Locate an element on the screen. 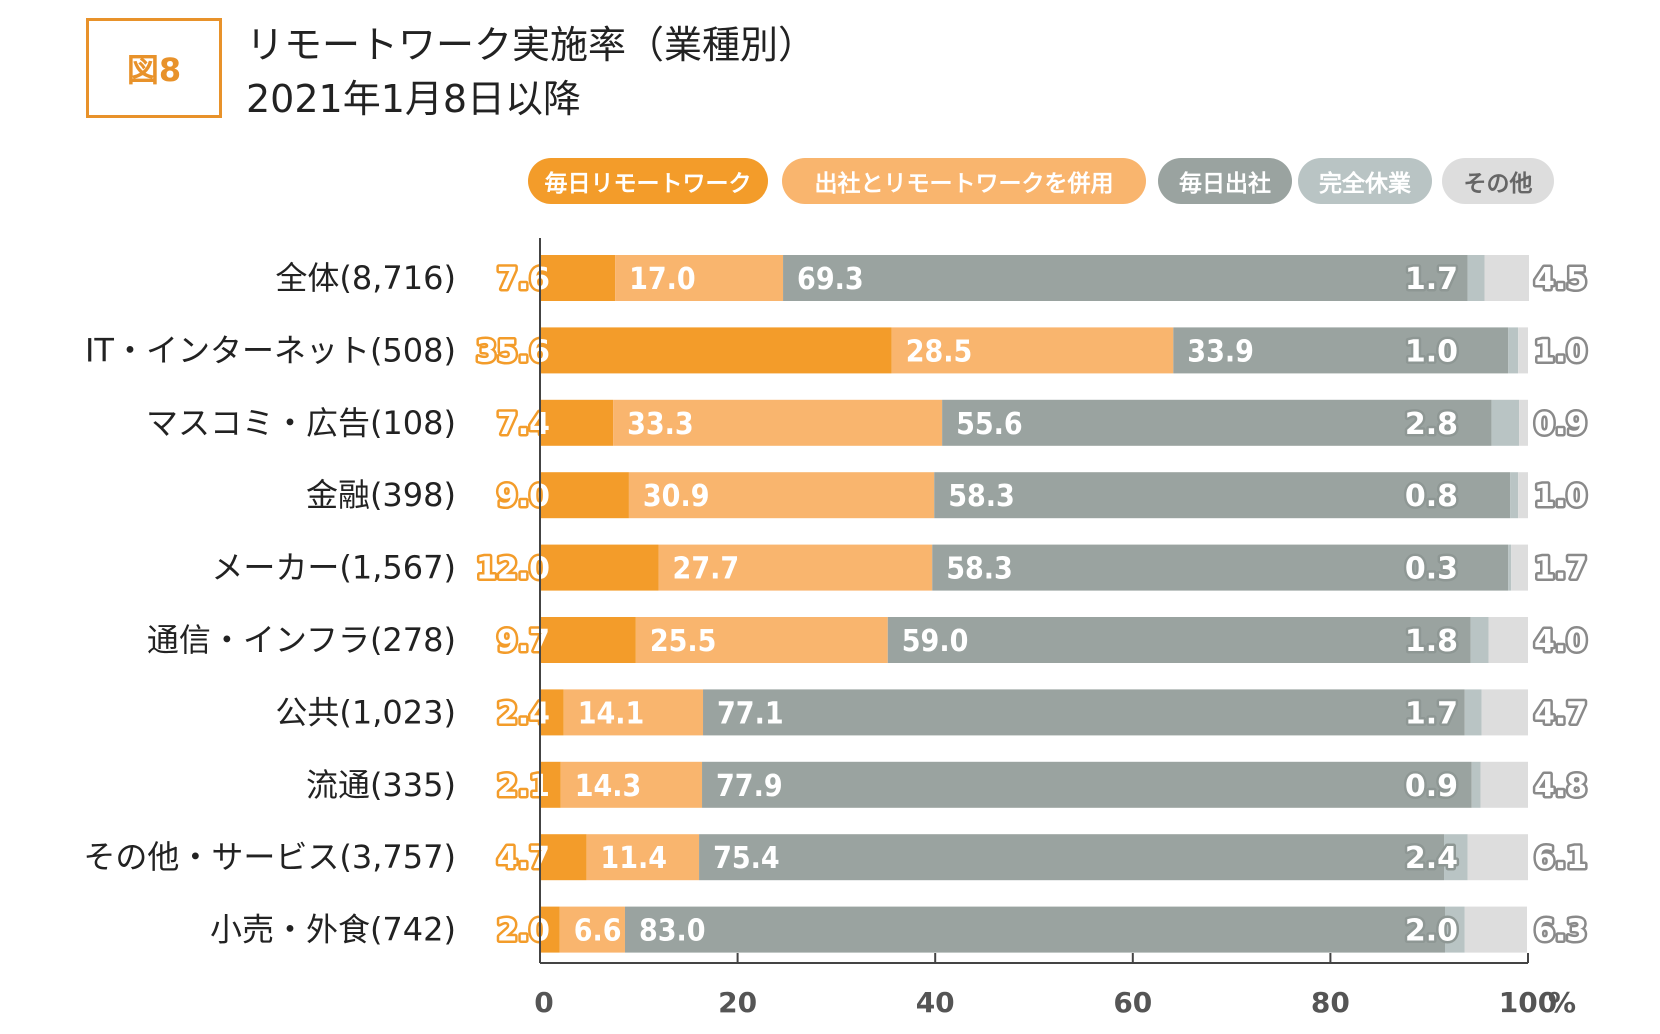 This screenshot has height=1034, width=1660. x-tick-label: 40 is located at coordinates (935, 1002).